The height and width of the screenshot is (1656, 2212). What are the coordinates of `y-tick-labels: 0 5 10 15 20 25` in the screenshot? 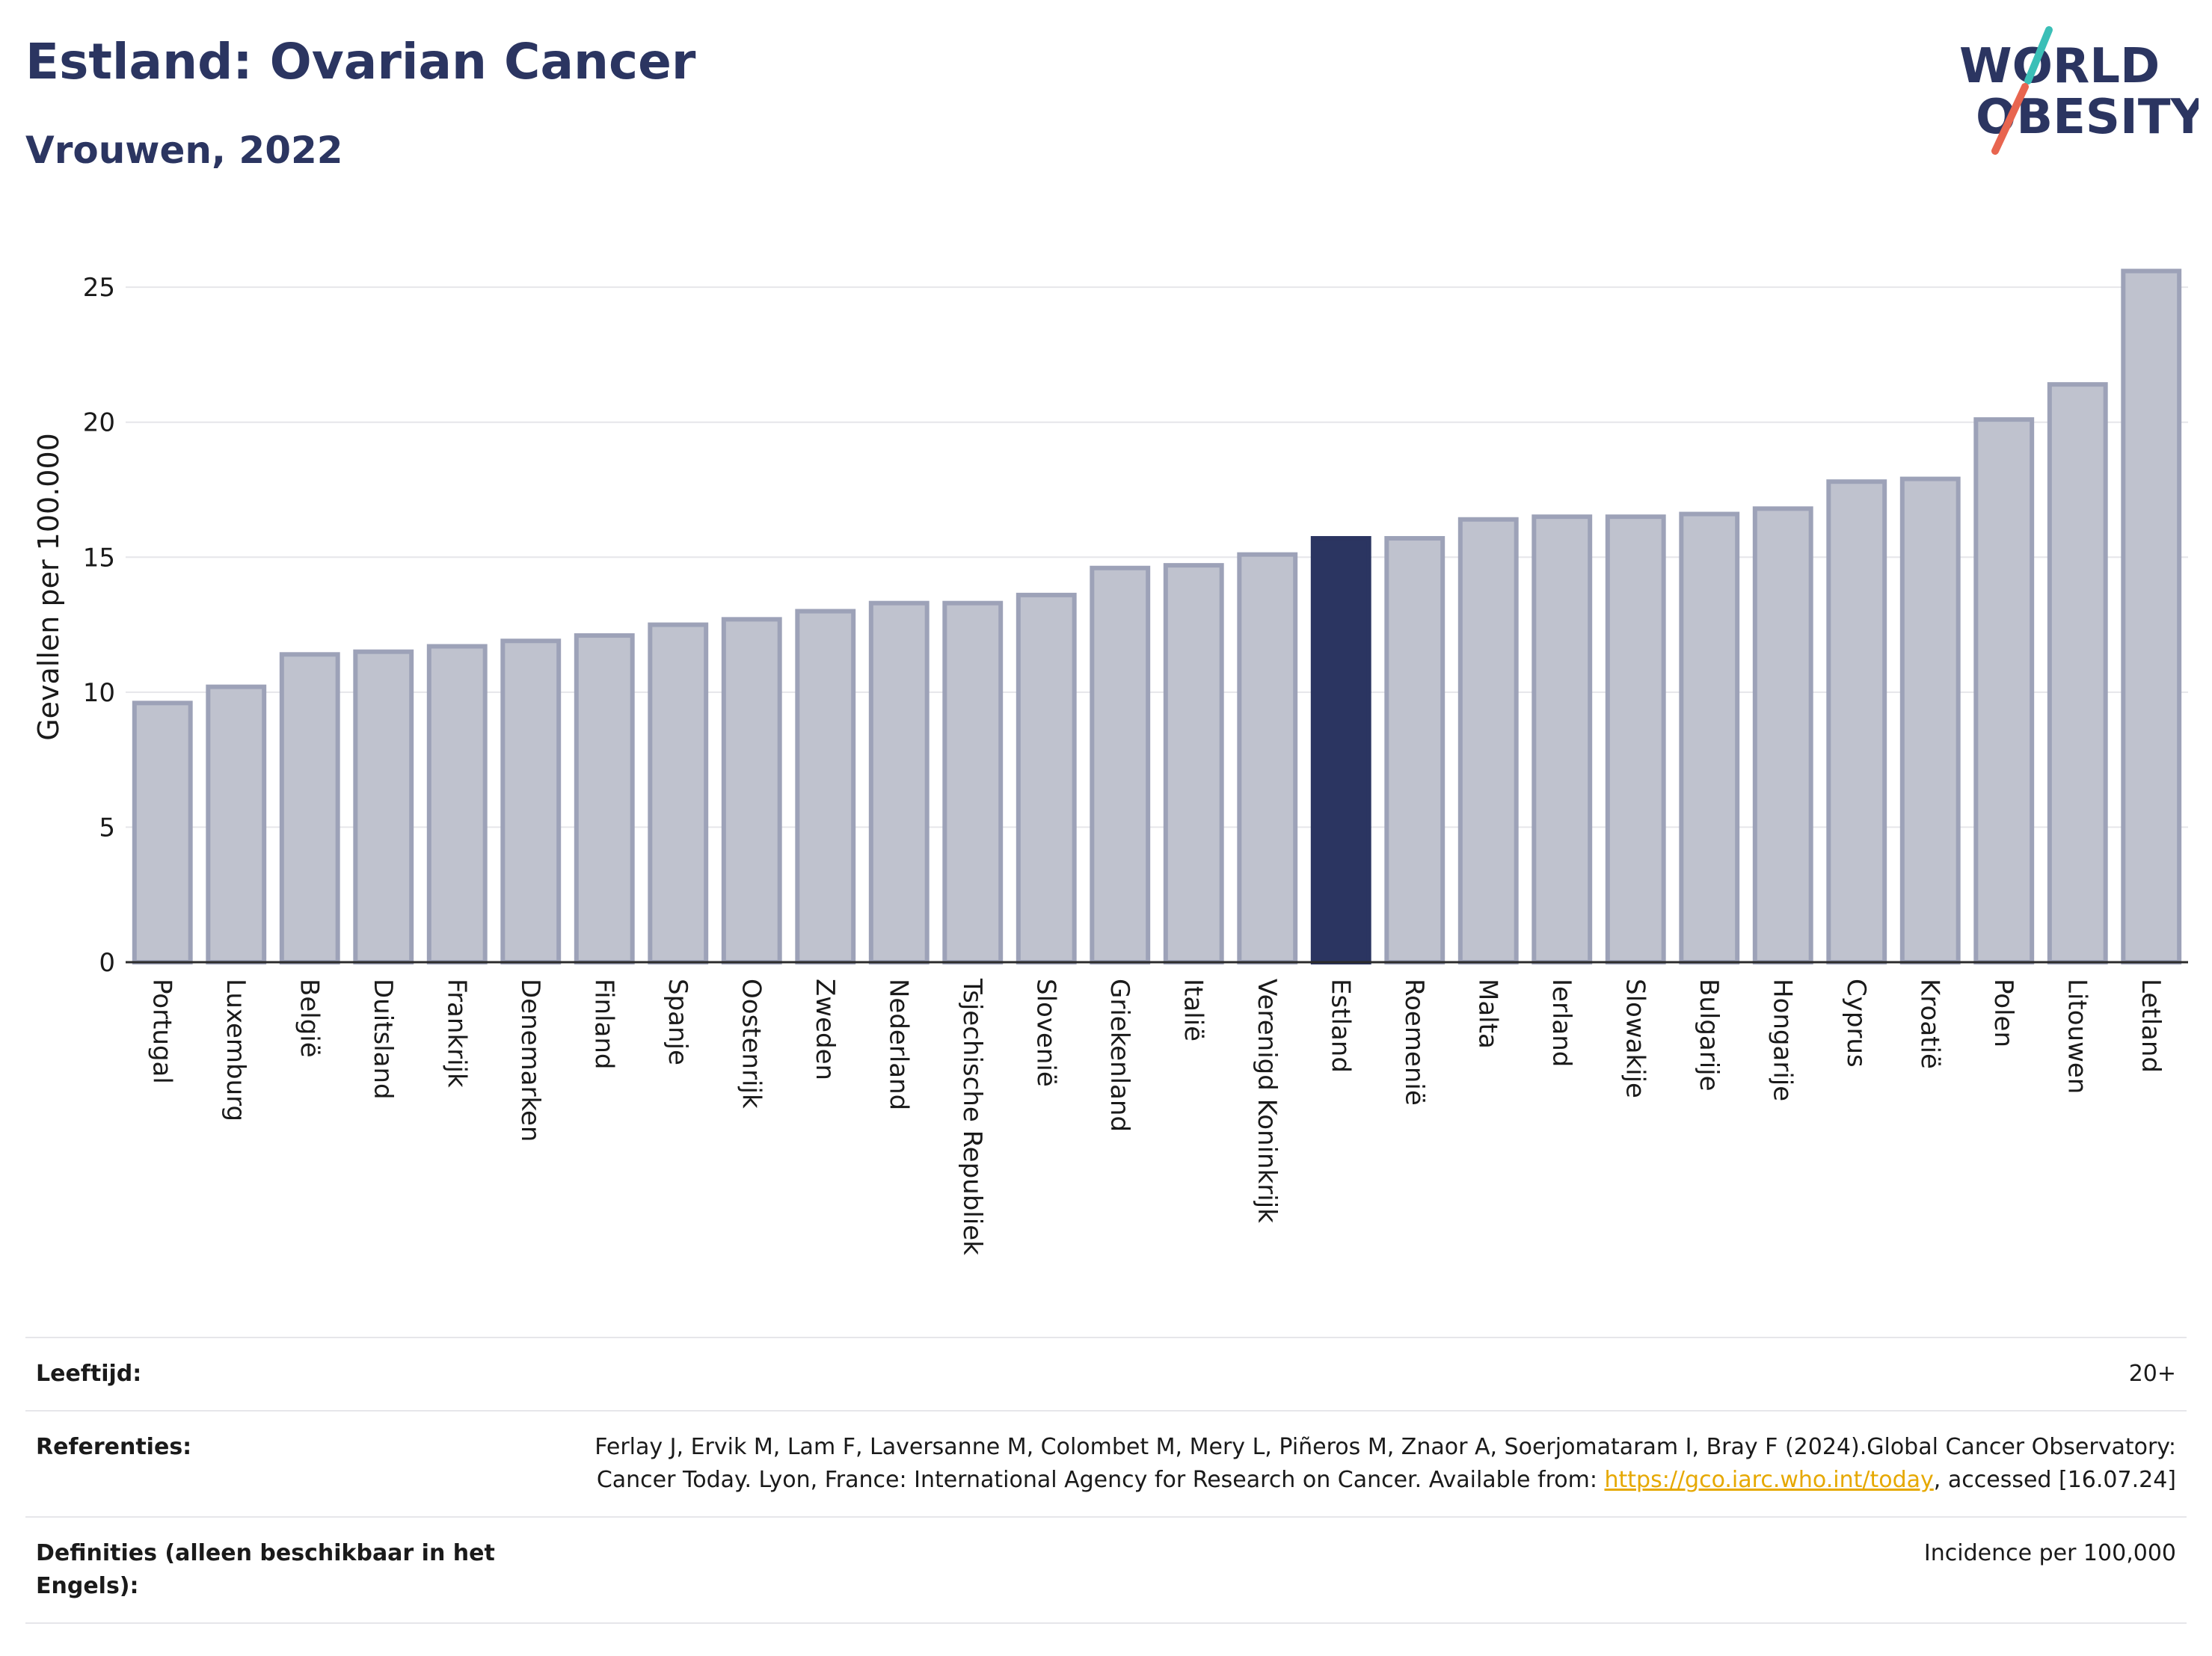 It's located at (99, 625).